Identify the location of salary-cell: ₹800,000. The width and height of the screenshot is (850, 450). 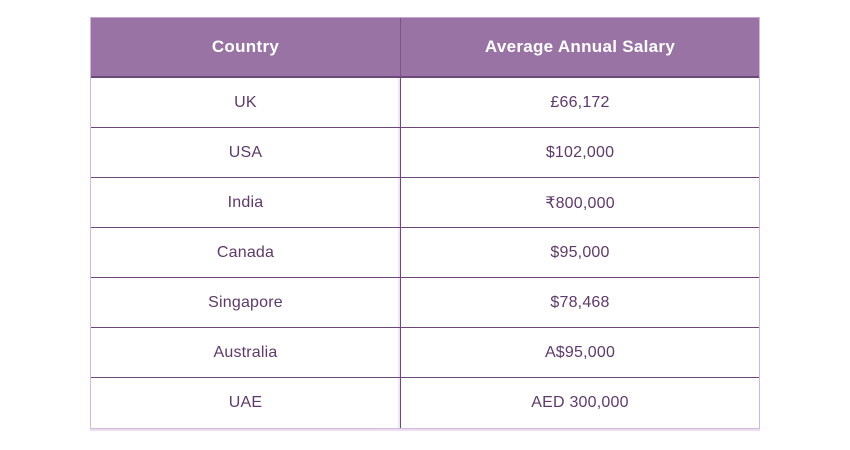
(580, 203).